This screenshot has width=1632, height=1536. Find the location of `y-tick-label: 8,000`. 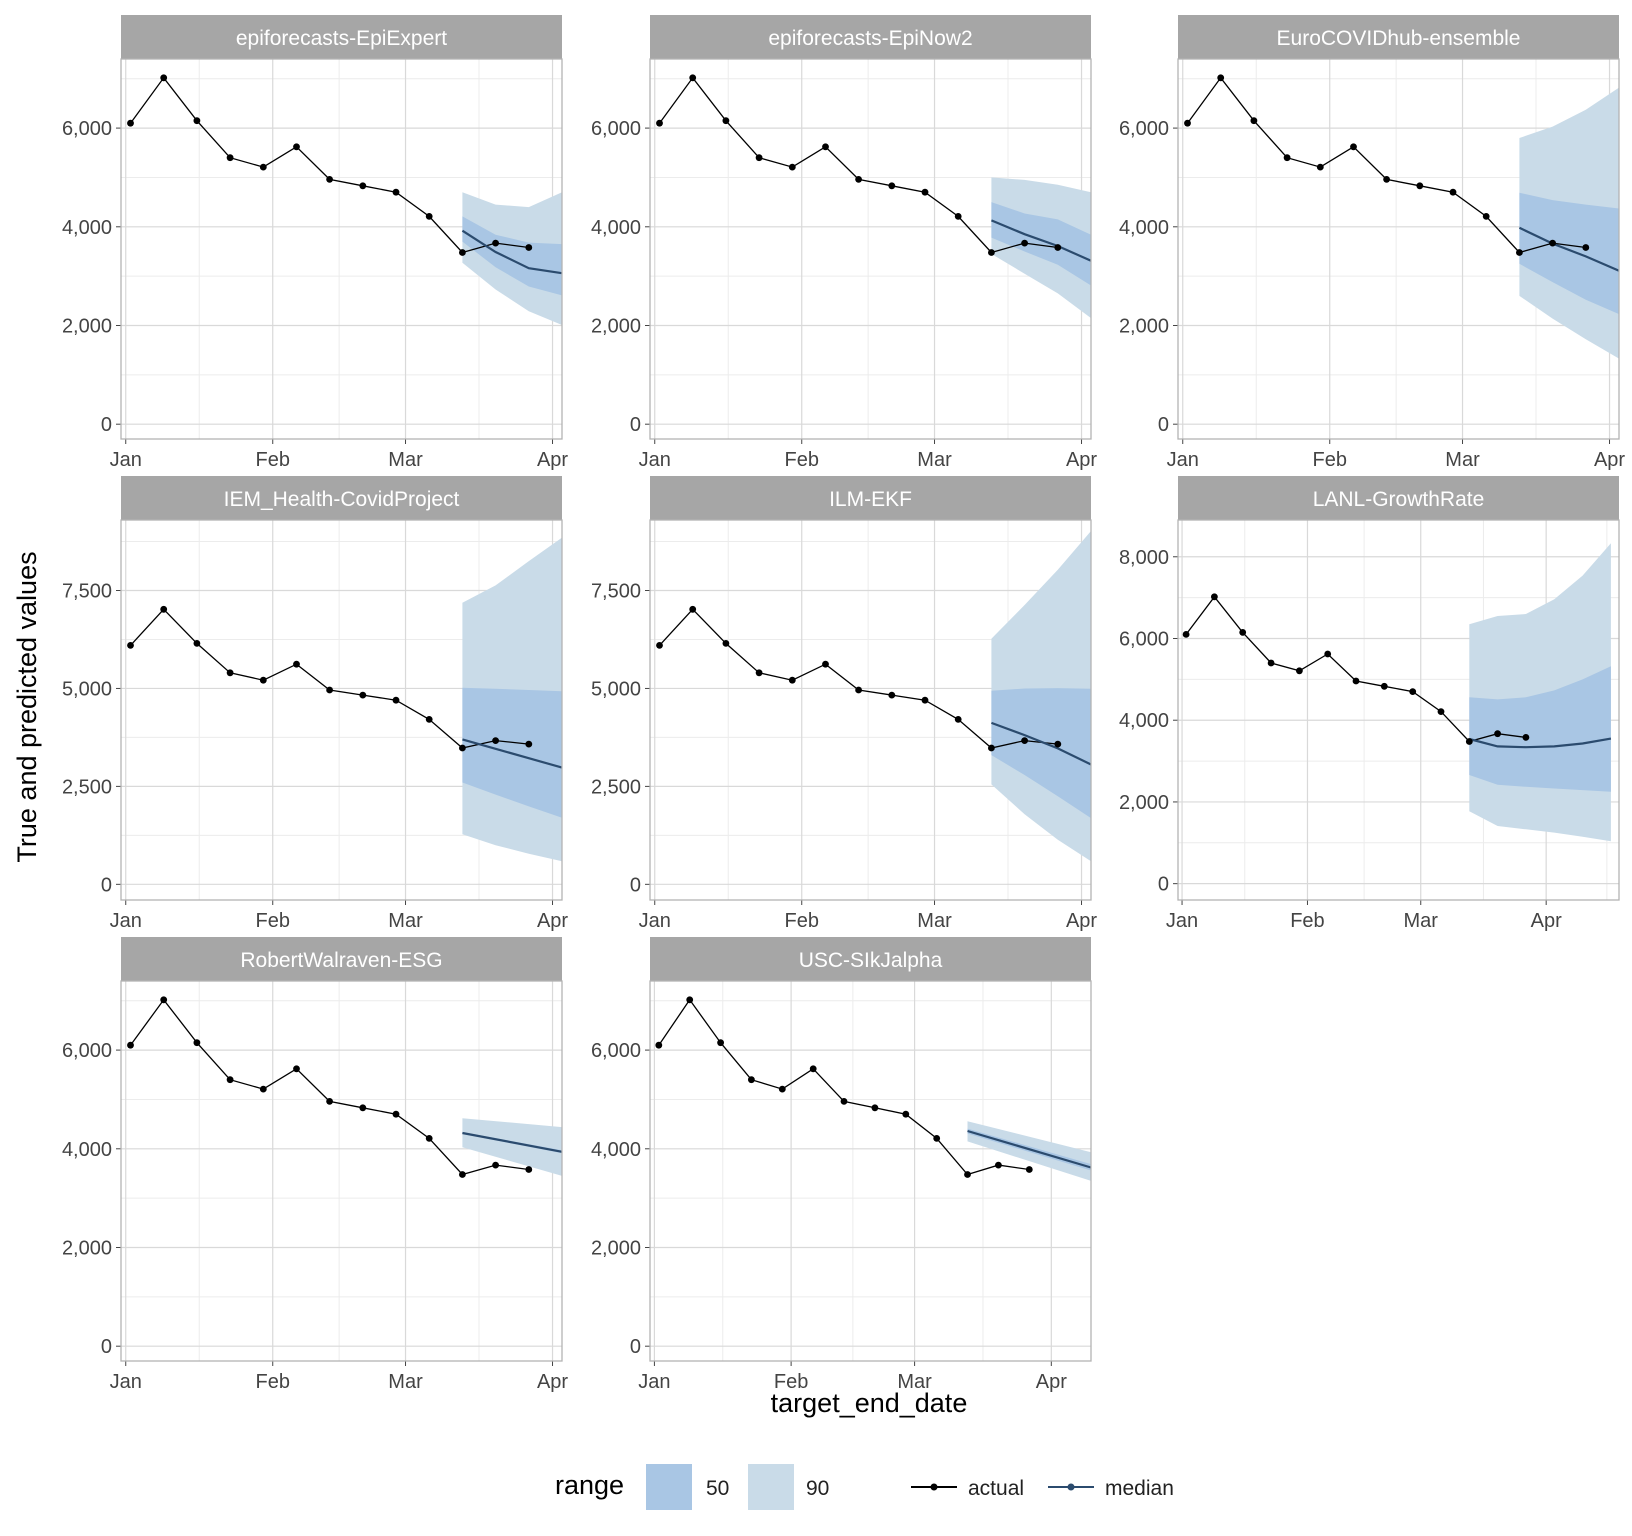

y-tick-label: 8,000 is located at coordinates (1144, 558).